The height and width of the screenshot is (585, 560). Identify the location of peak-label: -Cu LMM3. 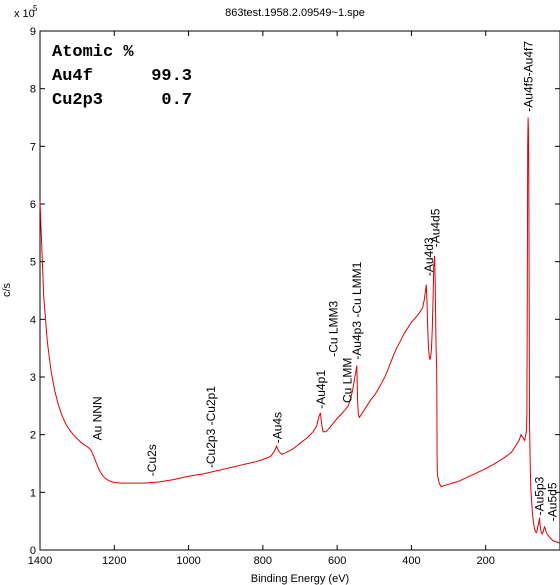
(333, 328).